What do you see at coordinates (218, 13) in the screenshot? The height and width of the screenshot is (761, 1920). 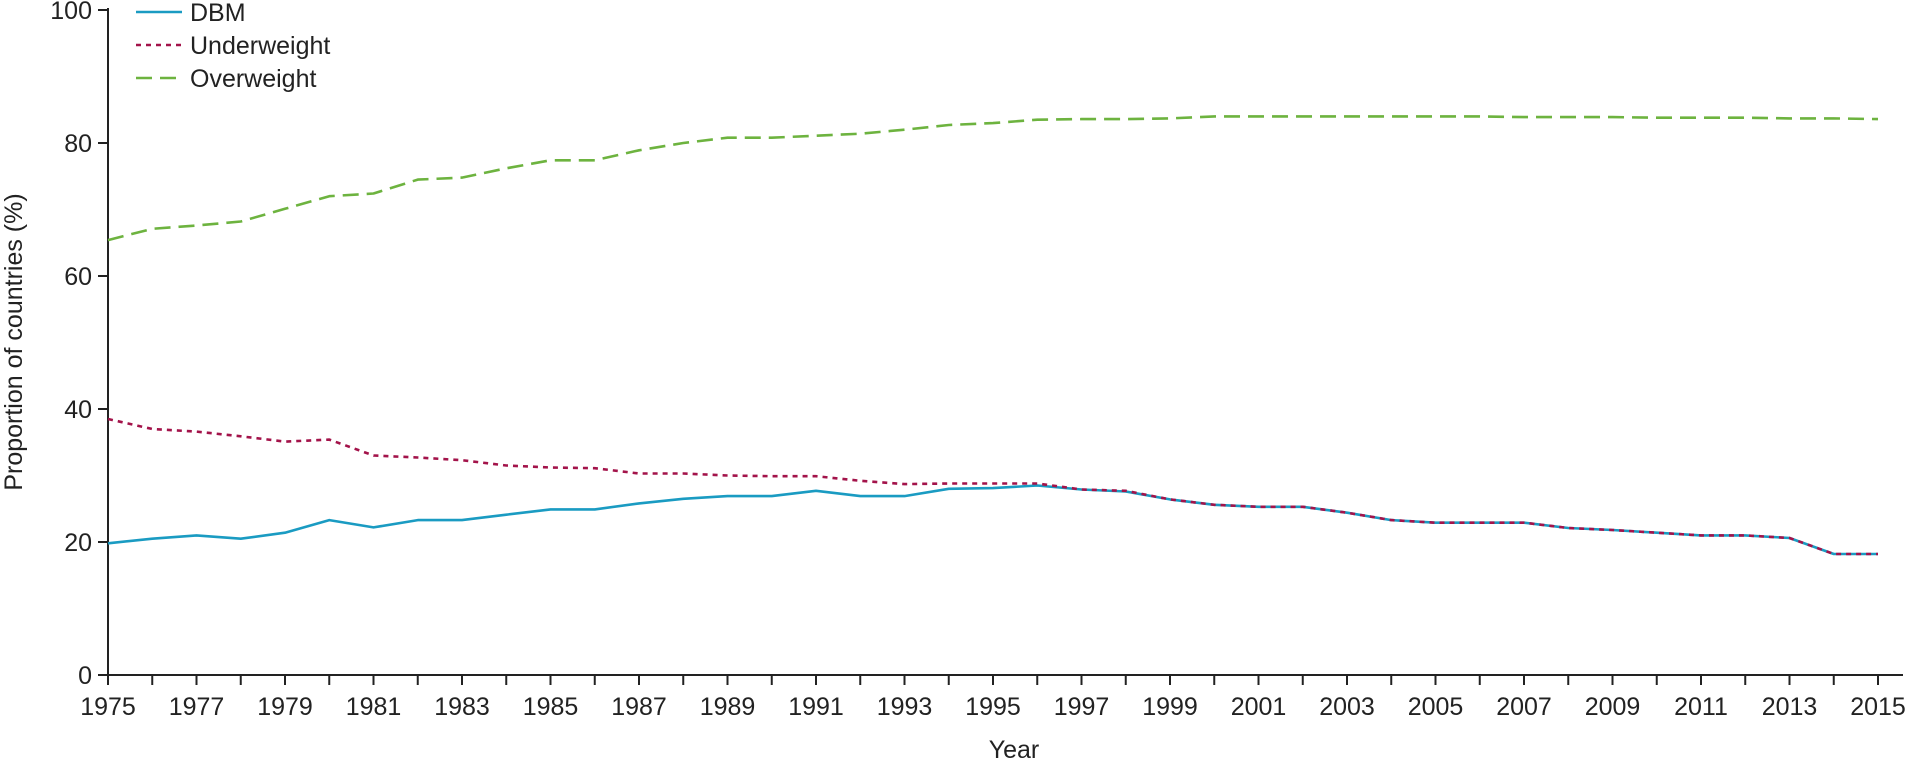 I see `legend-label-dbm: DBM` at bounding box center [218, 13].